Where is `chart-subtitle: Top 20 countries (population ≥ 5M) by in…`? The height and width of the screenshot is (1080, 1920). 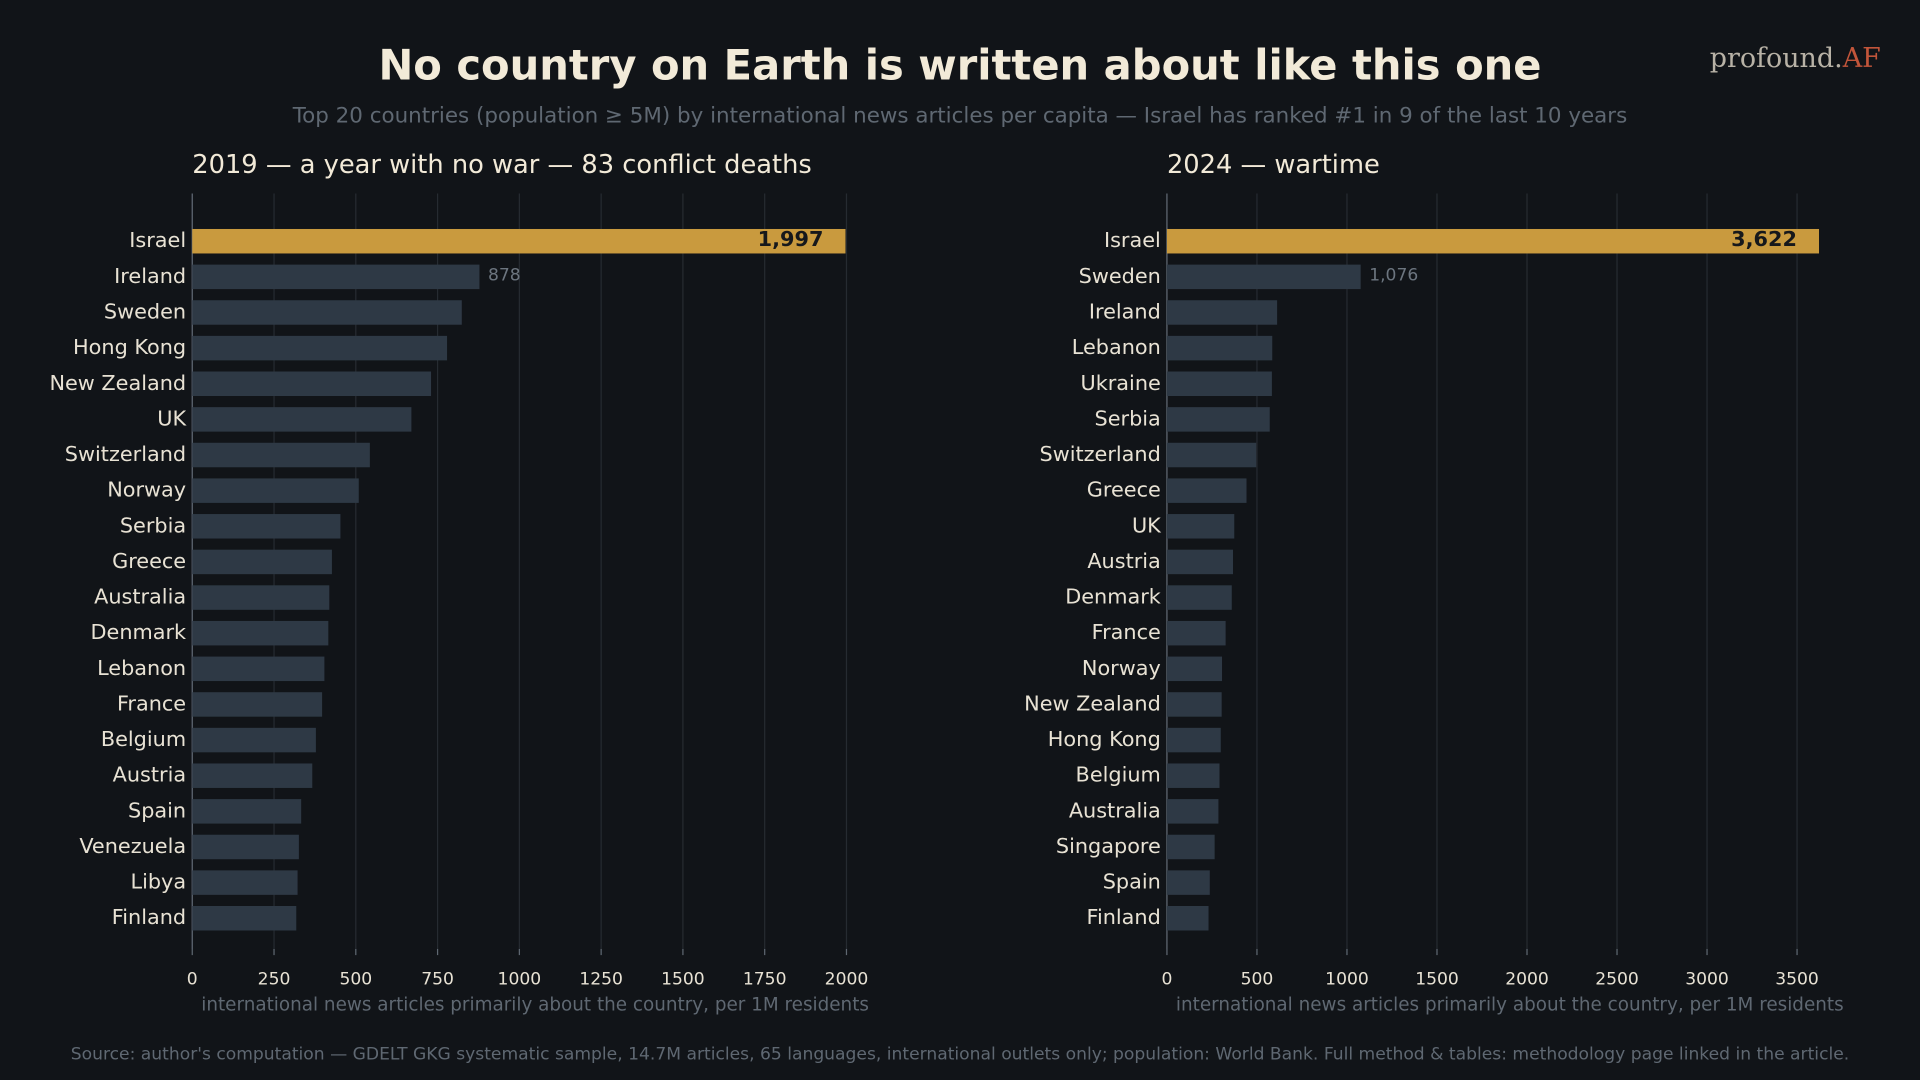
chart-subtitle: Top 20 countries (population ≥ 5M) by in… is located at coordinates (959, 115).